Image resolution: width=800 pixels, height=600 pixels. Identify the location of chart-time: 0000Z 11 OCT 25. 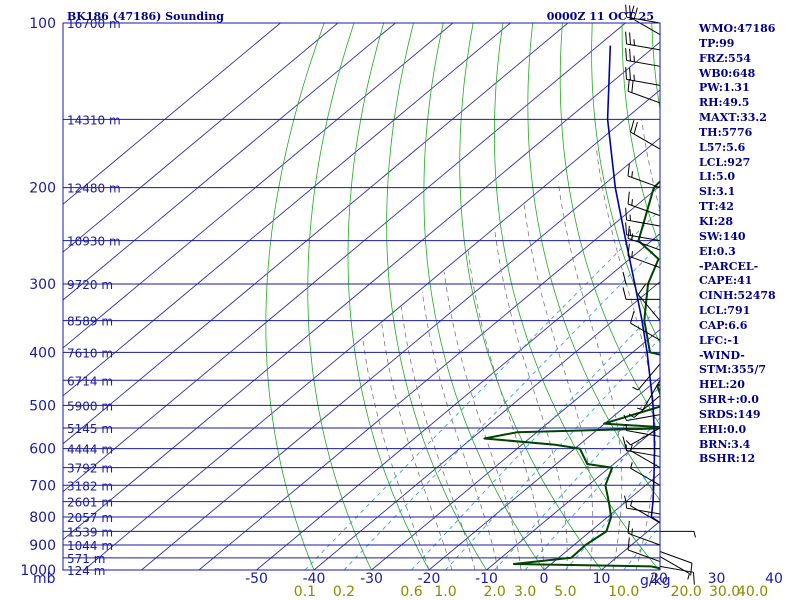
(600, 16).